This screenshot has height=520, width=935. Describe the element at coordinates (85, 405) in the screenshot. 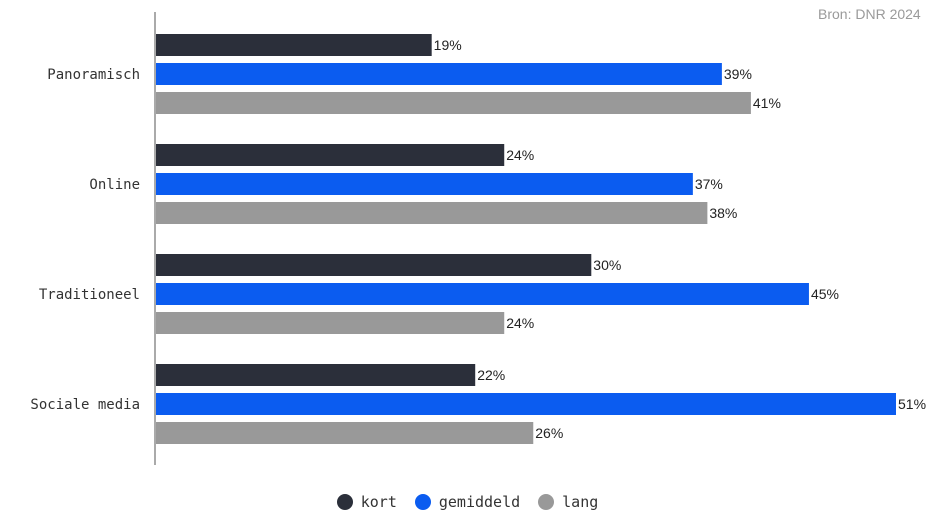

I see `category-label: Sociale media` at that location.